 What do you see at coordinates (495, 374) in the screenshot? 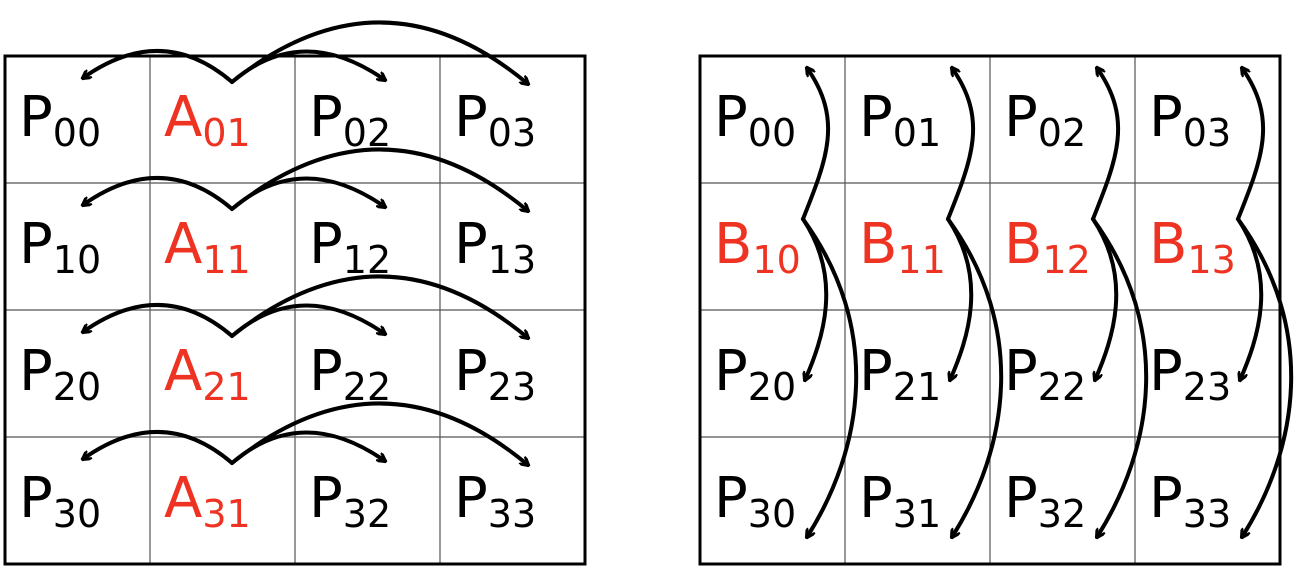
I see `left_grid-cell-2-3: P23` at bounding box center [495, 374].